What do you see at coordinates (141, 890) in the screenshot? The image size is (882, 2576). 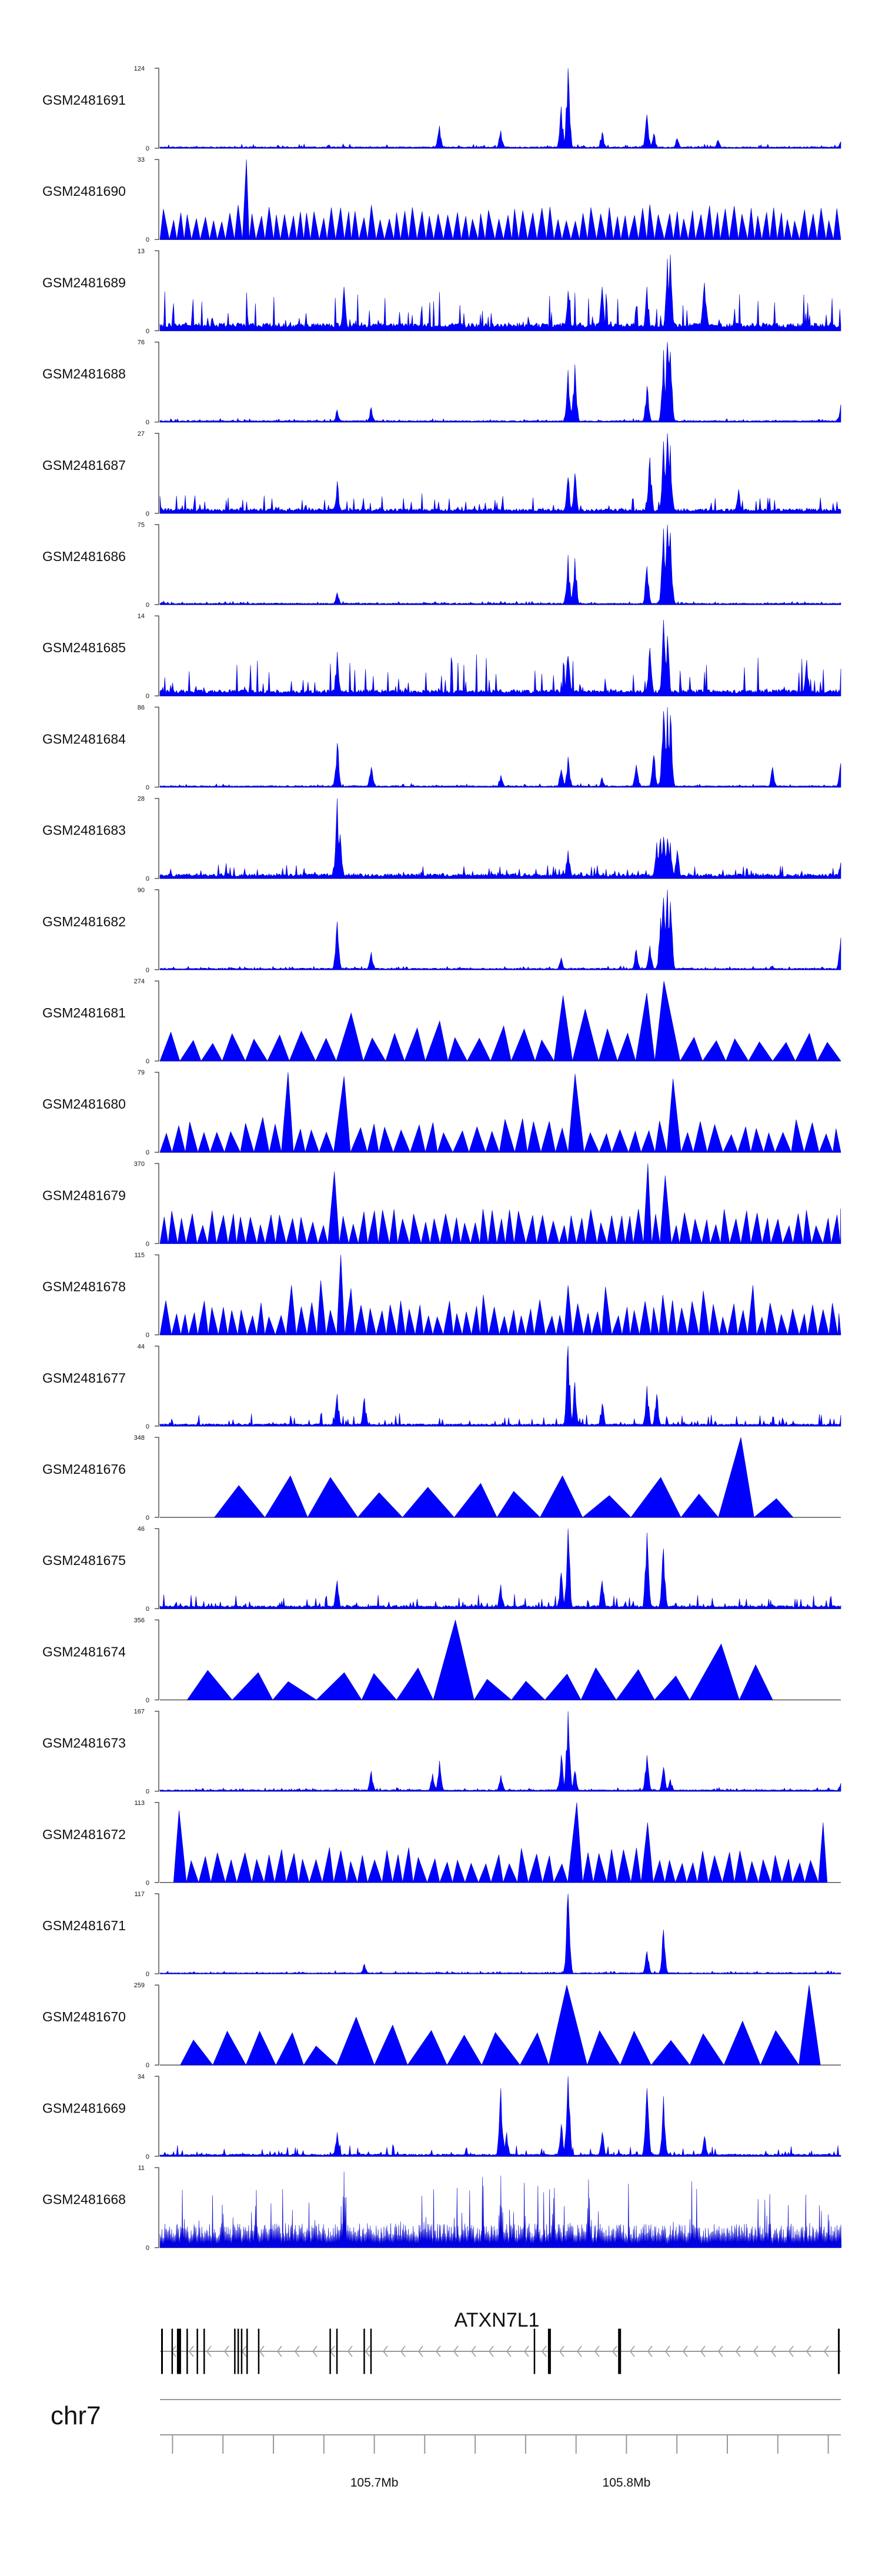 I see `y-max-label: 90` at bounding box center [141, 890].